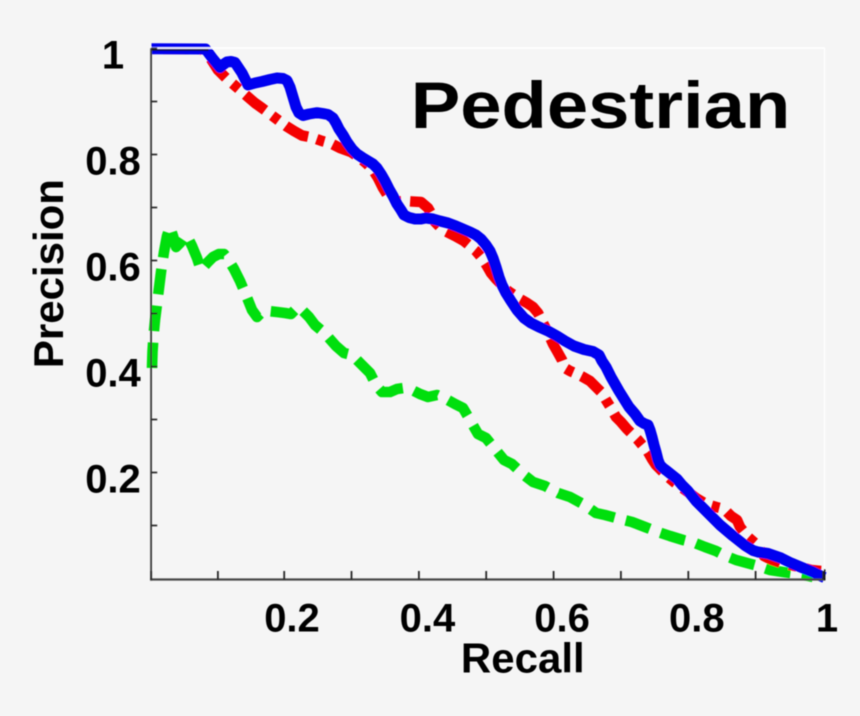  Describe the element at coordinates (601, 105) in the screenshot. I see `svg-text: Pedestrian` at that location.